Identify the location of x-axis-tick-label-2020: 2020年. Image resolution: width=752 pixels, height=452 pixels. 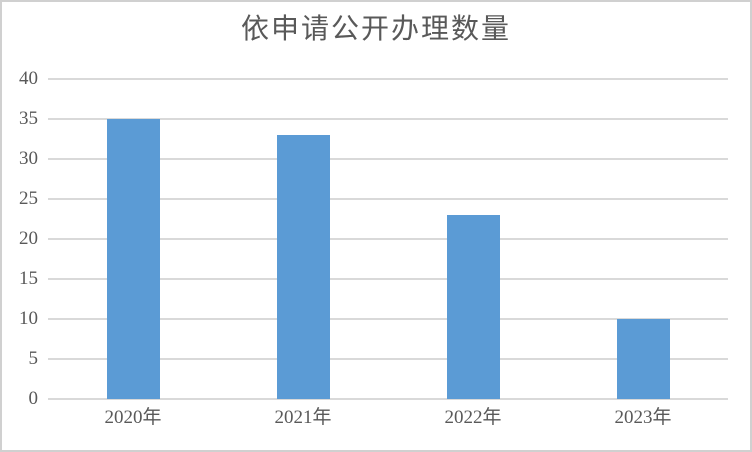
(133, 417).